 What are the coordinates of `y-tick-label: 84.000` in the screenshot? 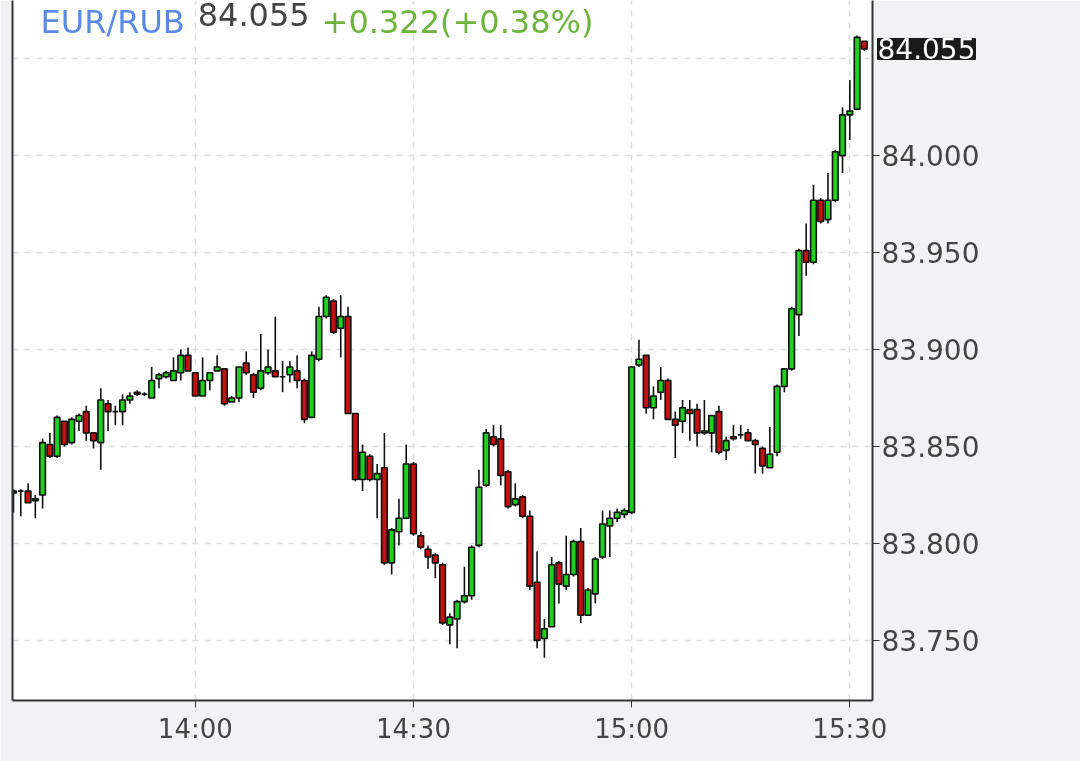 It's located at (930, 157).